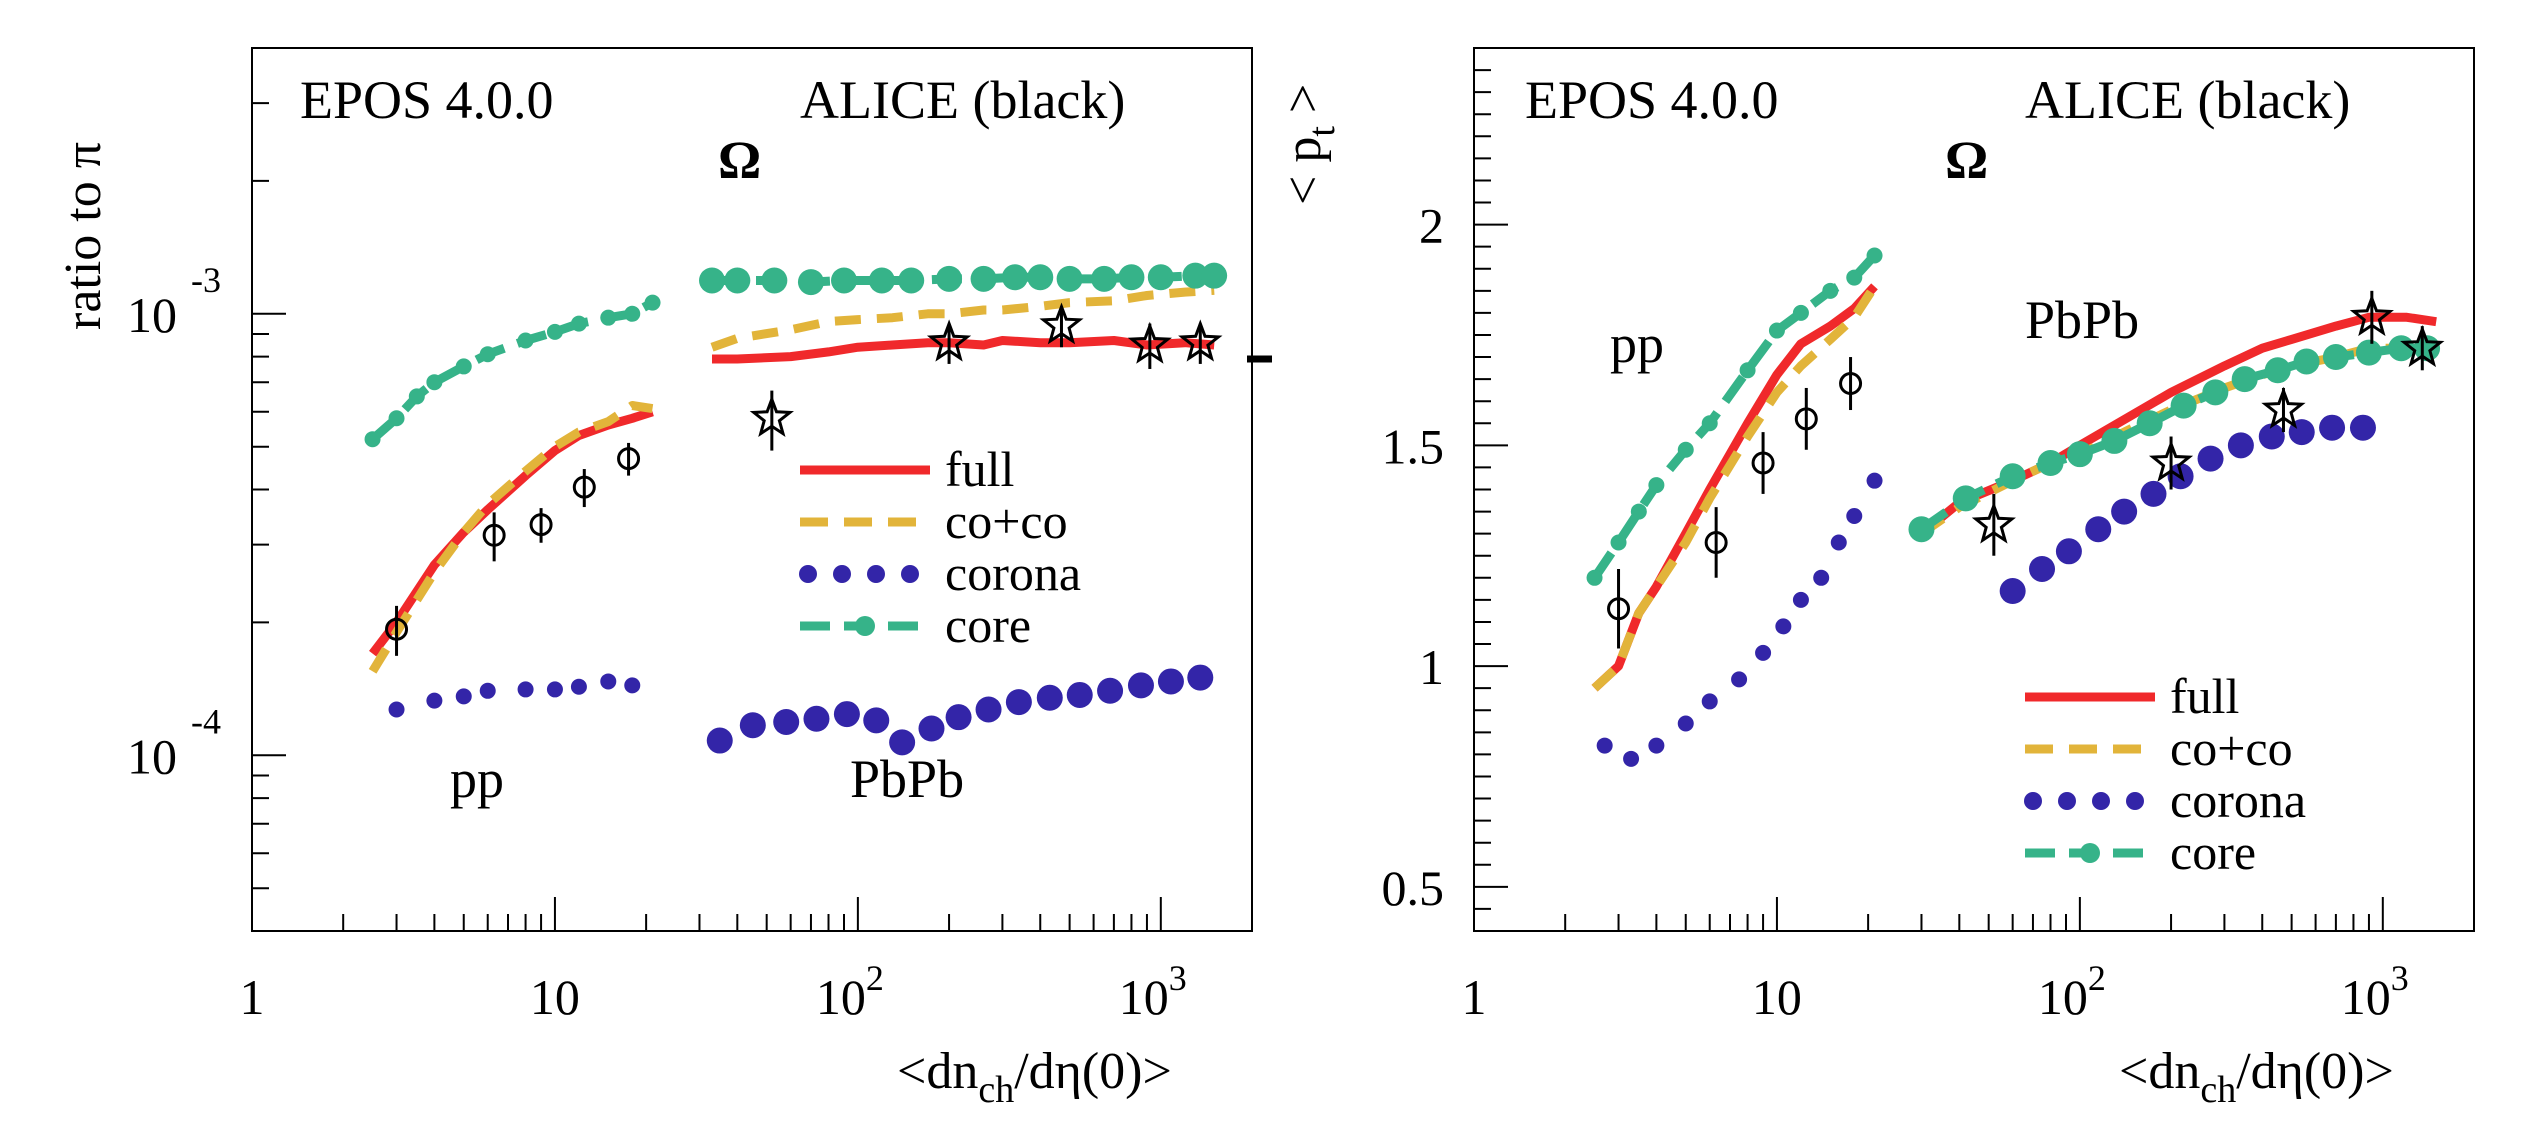 This screenshot has width=2524, height=1130. Describe the element at coordinates (850, 991) in the screenshot. I see `ratio-x-tick-label: 102` at that location.